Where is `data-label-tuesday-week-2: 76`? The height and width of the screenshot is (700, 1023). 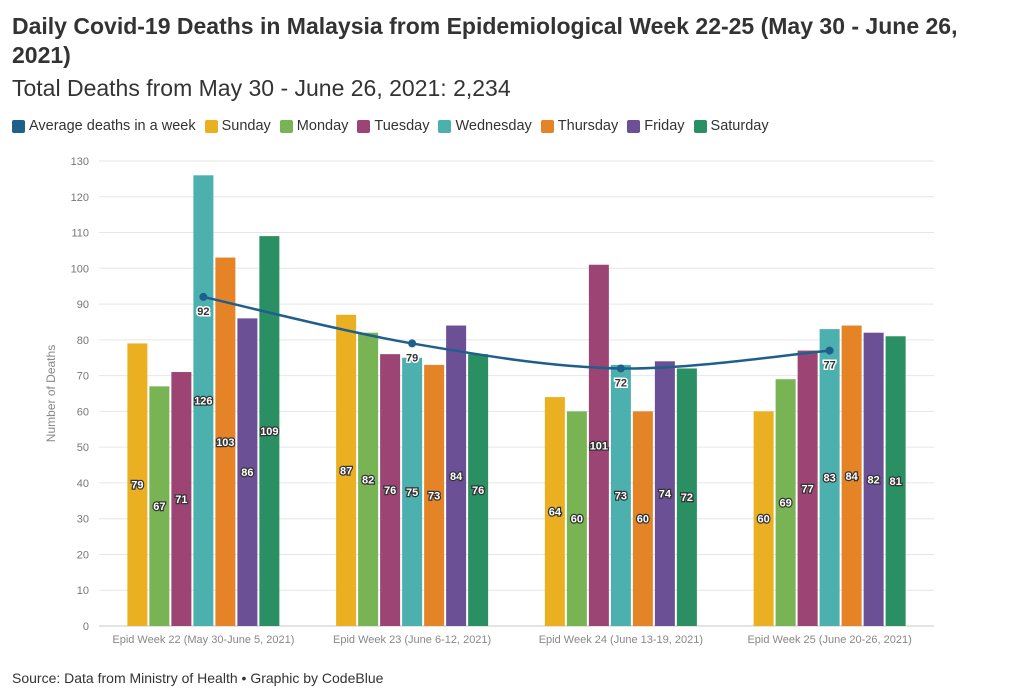
data-label-tuesday-week-2: 76 is located at coordinates (390, 491).